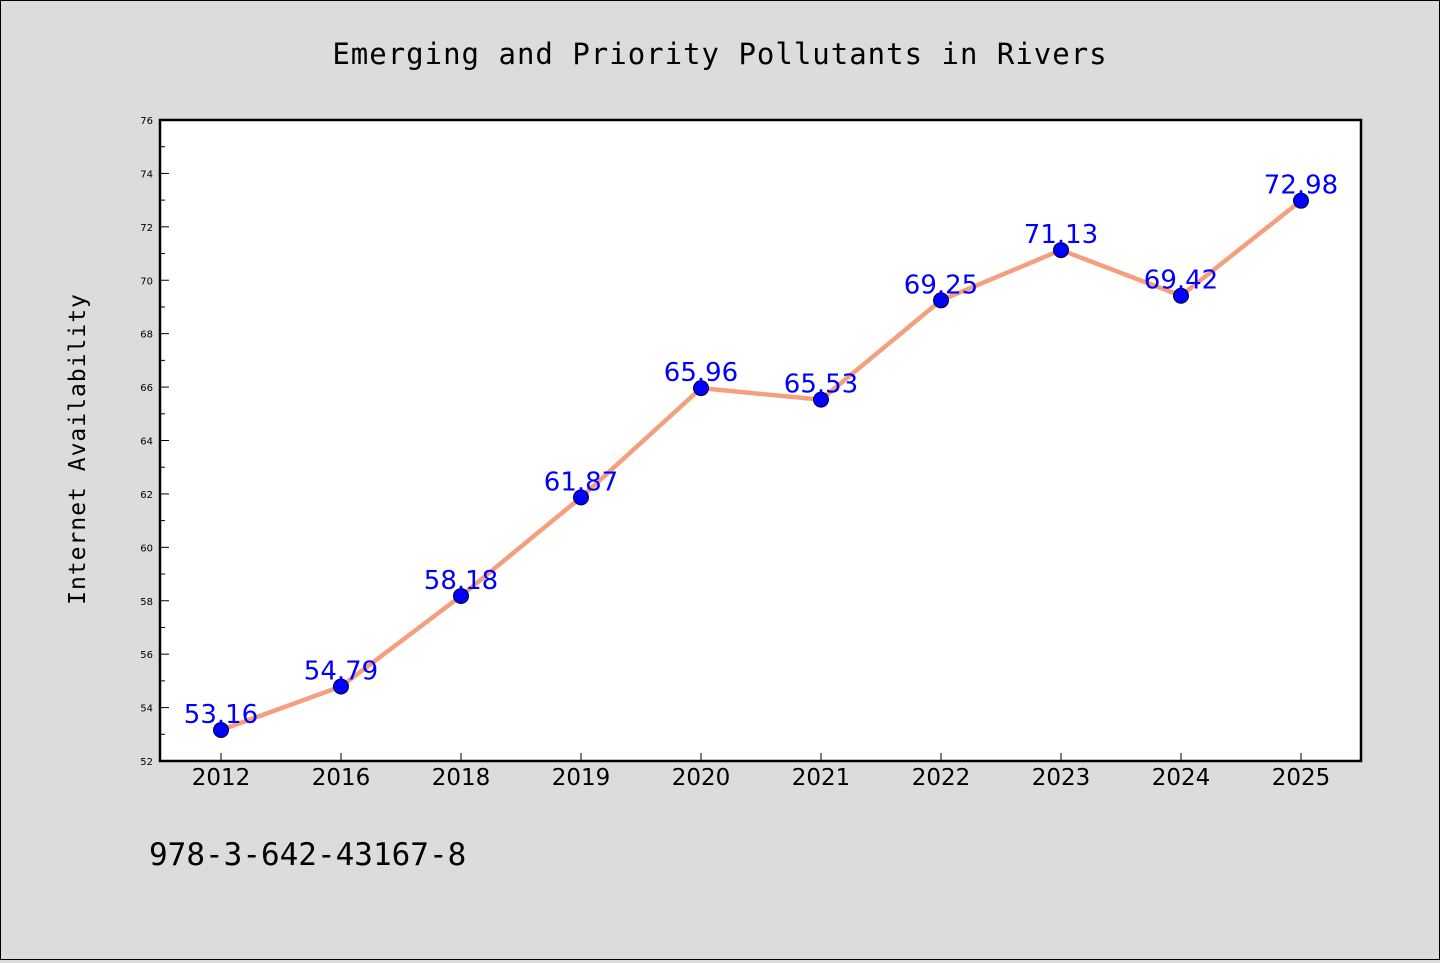 This screenshot has height=963, width=1440. I want to click on y-tick-label: 62, so click(146, 495).